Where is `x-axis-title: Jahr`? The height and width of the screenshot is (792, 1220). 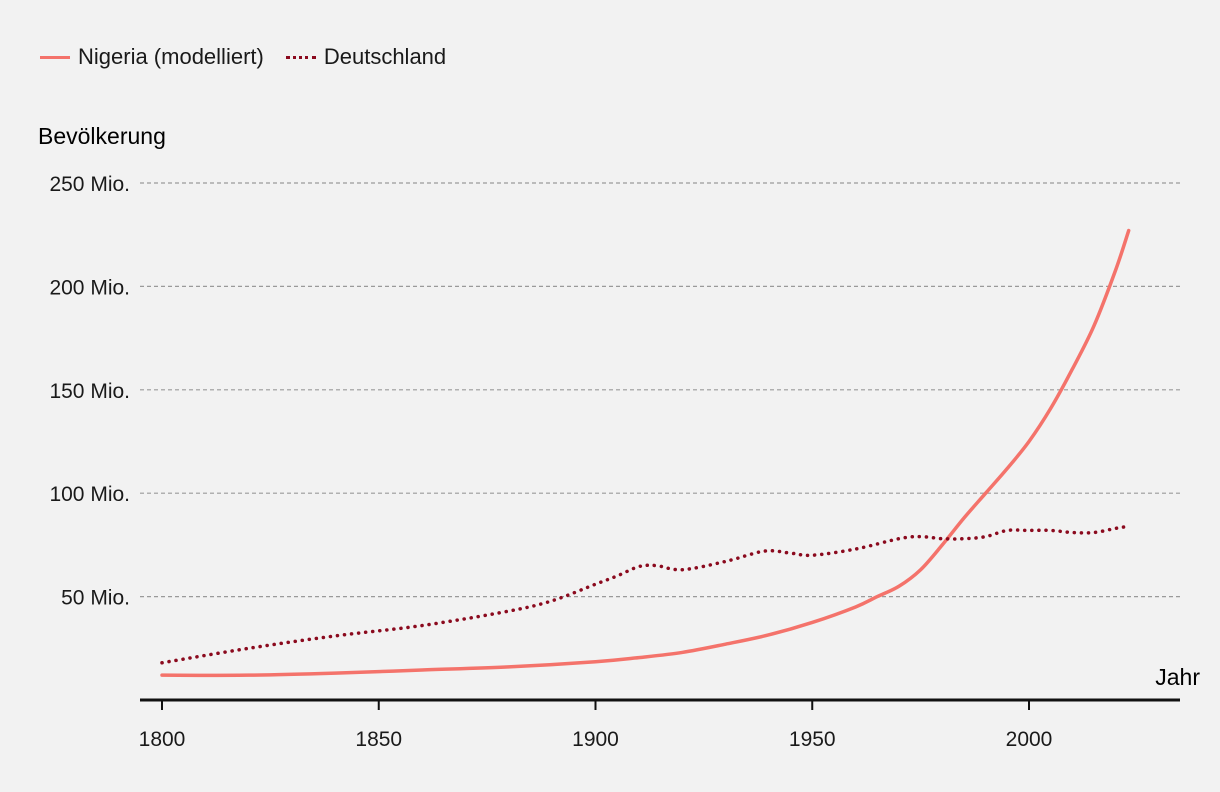
x-axis-title: Jahr is located at coordinates (1177, 677).